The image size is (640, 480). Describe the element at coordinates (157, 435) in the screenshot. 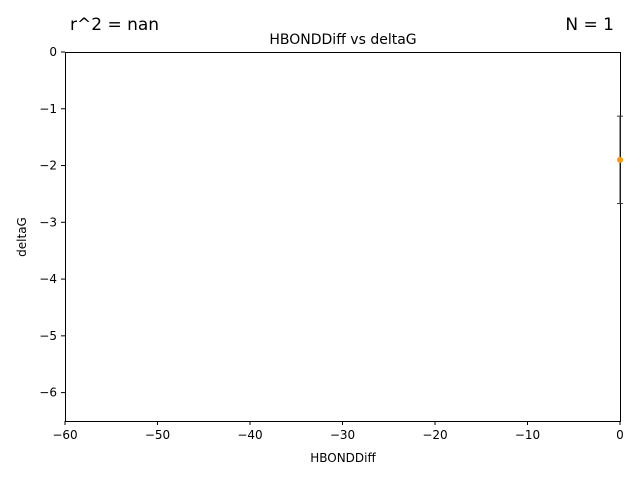

I see `x-tick-label: −50` at that location.